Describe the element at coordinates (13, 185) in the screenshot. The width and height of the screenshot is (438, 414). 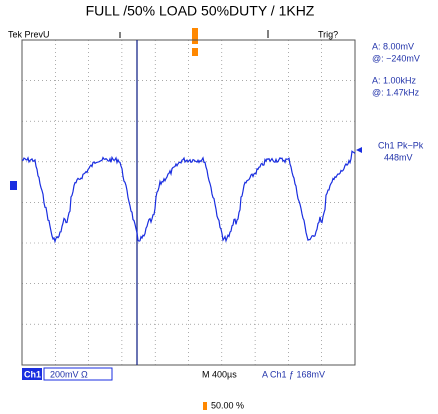
I see `channel-marker` at that location.